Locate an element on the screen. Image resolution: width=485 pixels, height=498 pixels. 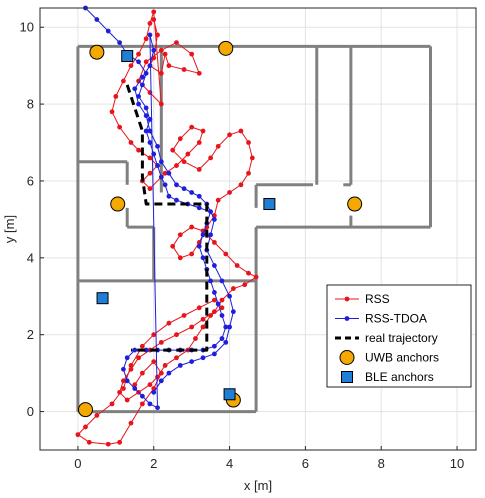
legend-marker is located at coordinates (347, 377).